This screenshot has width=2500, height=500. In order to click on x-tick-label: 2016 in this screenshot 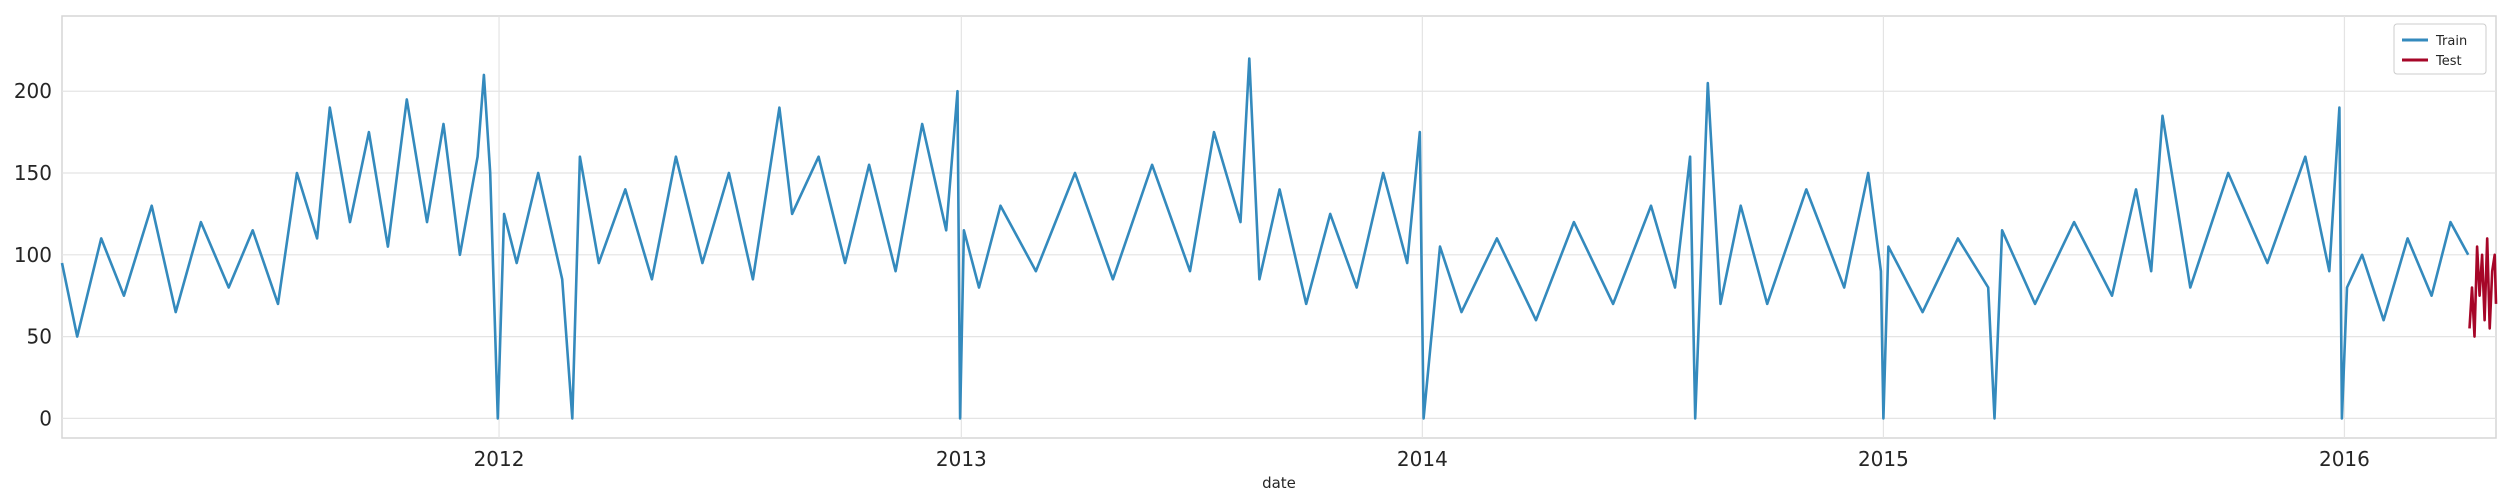, I will do `click(2344, 459)`.